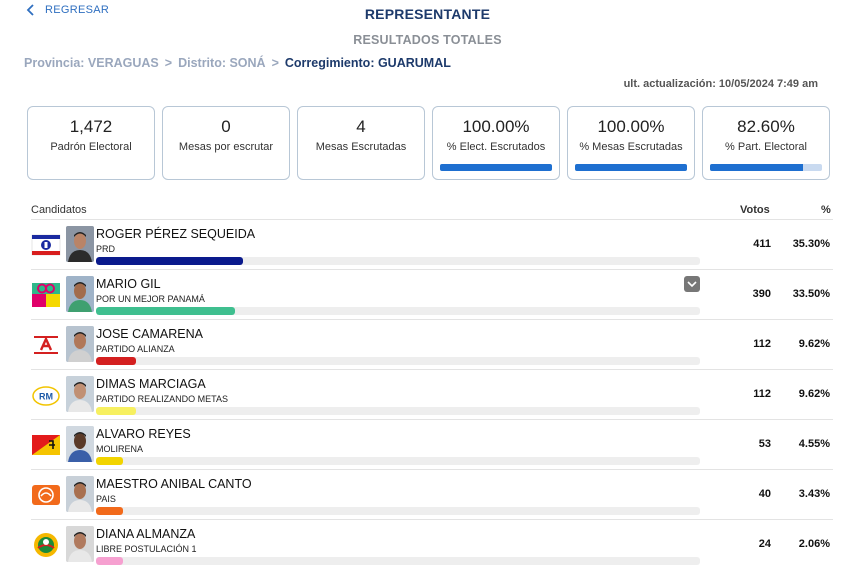 The width and height of the screenshot is (855, 570). Describe the element at coordinates (764, 544) in the screenshot. I see `candidate-votes: 24` at that location.